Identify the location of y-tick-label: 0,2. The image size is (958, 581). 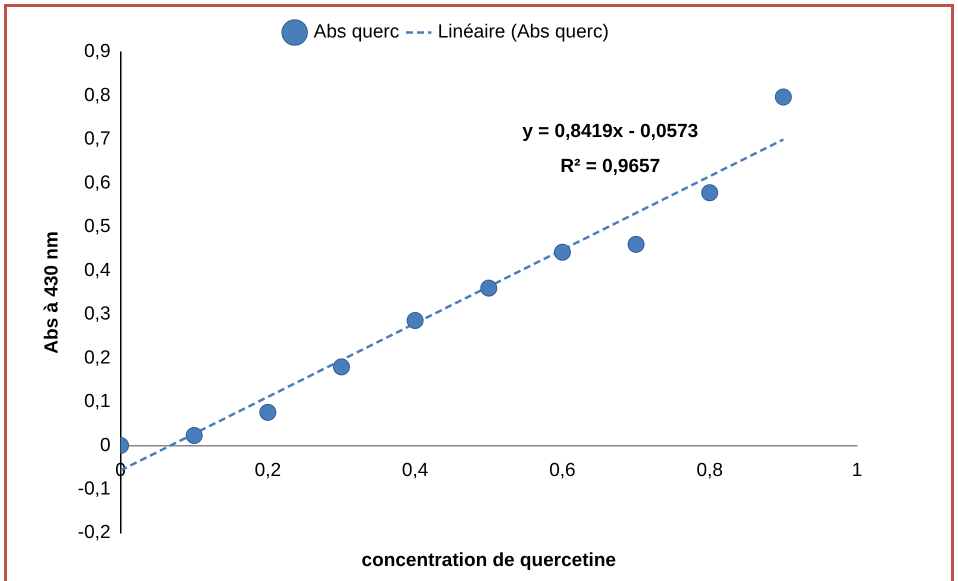
(97, 357).